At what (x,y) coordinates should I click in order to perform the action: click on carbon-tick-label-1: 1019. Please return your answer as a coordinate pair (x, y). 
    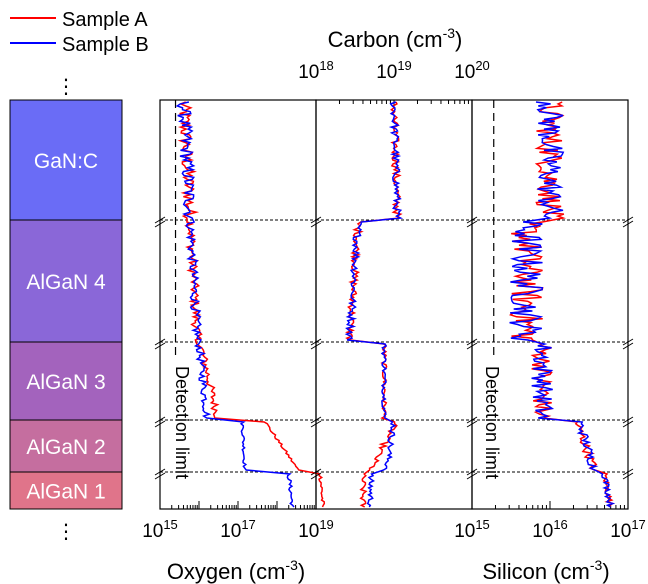
    Looking at the image, I should click on (394, 70).